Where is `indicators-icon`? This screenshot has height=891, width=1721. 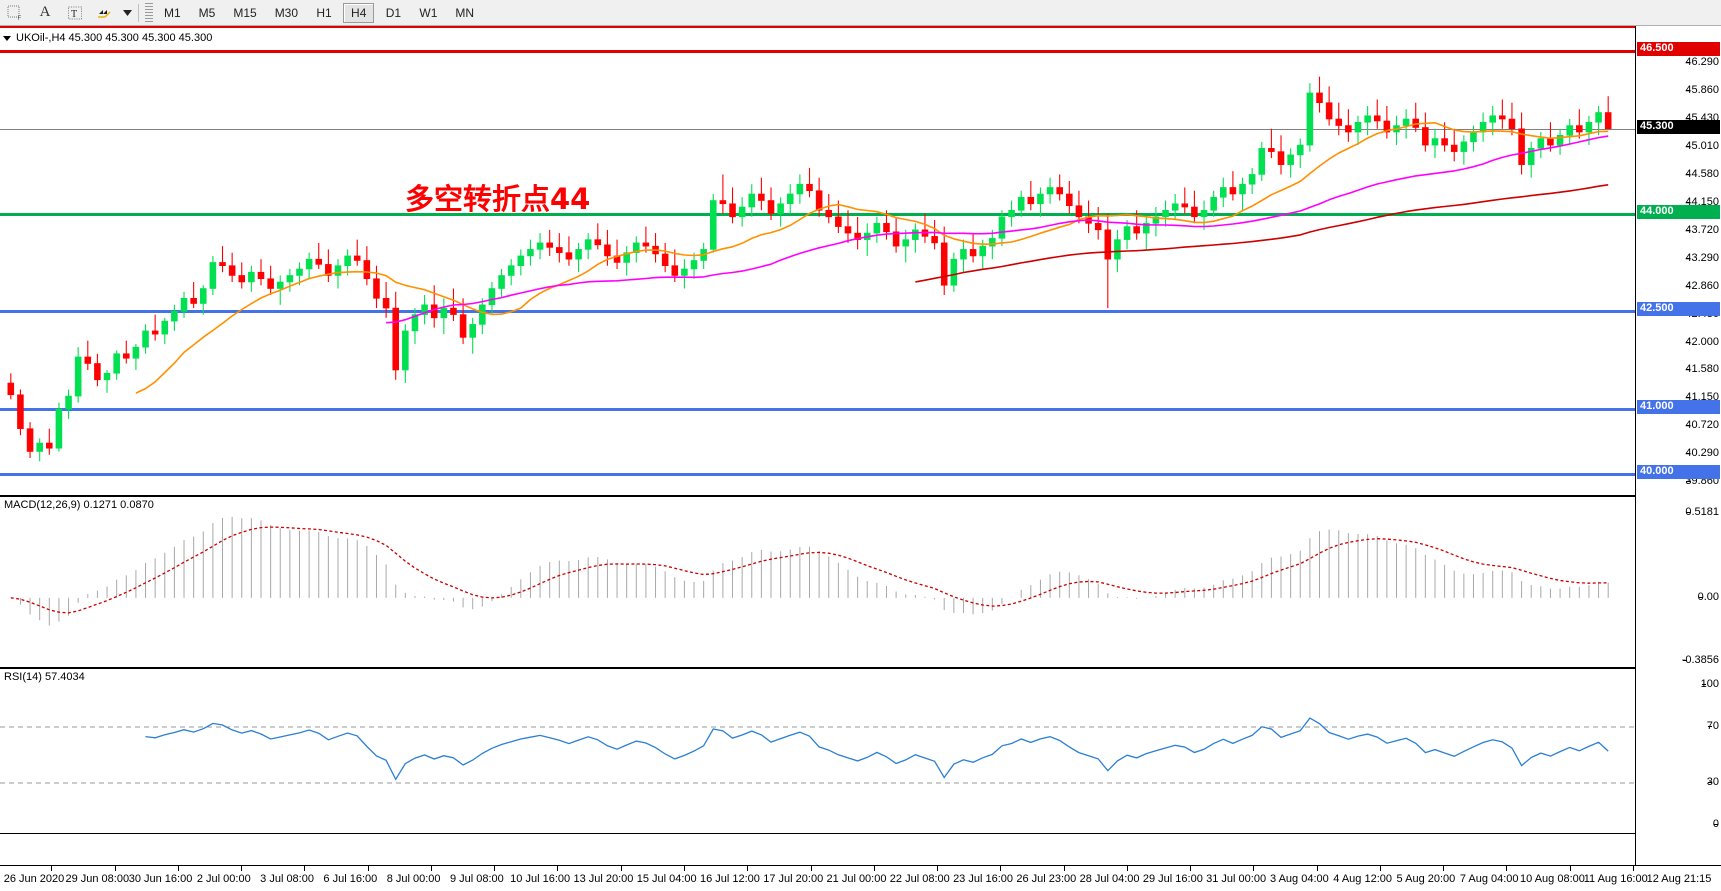 indicators-icon is located at coordinates (105, 13).